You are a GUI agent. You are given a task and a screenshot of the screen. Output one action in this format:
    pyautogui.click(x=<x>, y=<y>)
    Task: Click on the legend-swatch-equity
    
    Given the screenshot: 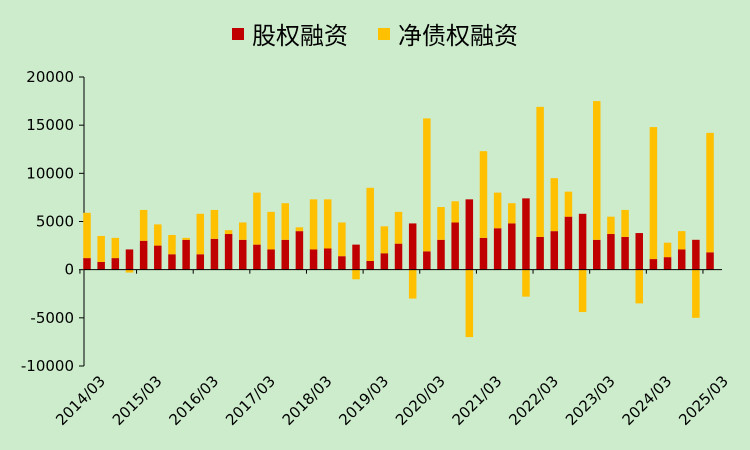 What is the action you would take?
    pyautogui.click(x=238, y=33)
    